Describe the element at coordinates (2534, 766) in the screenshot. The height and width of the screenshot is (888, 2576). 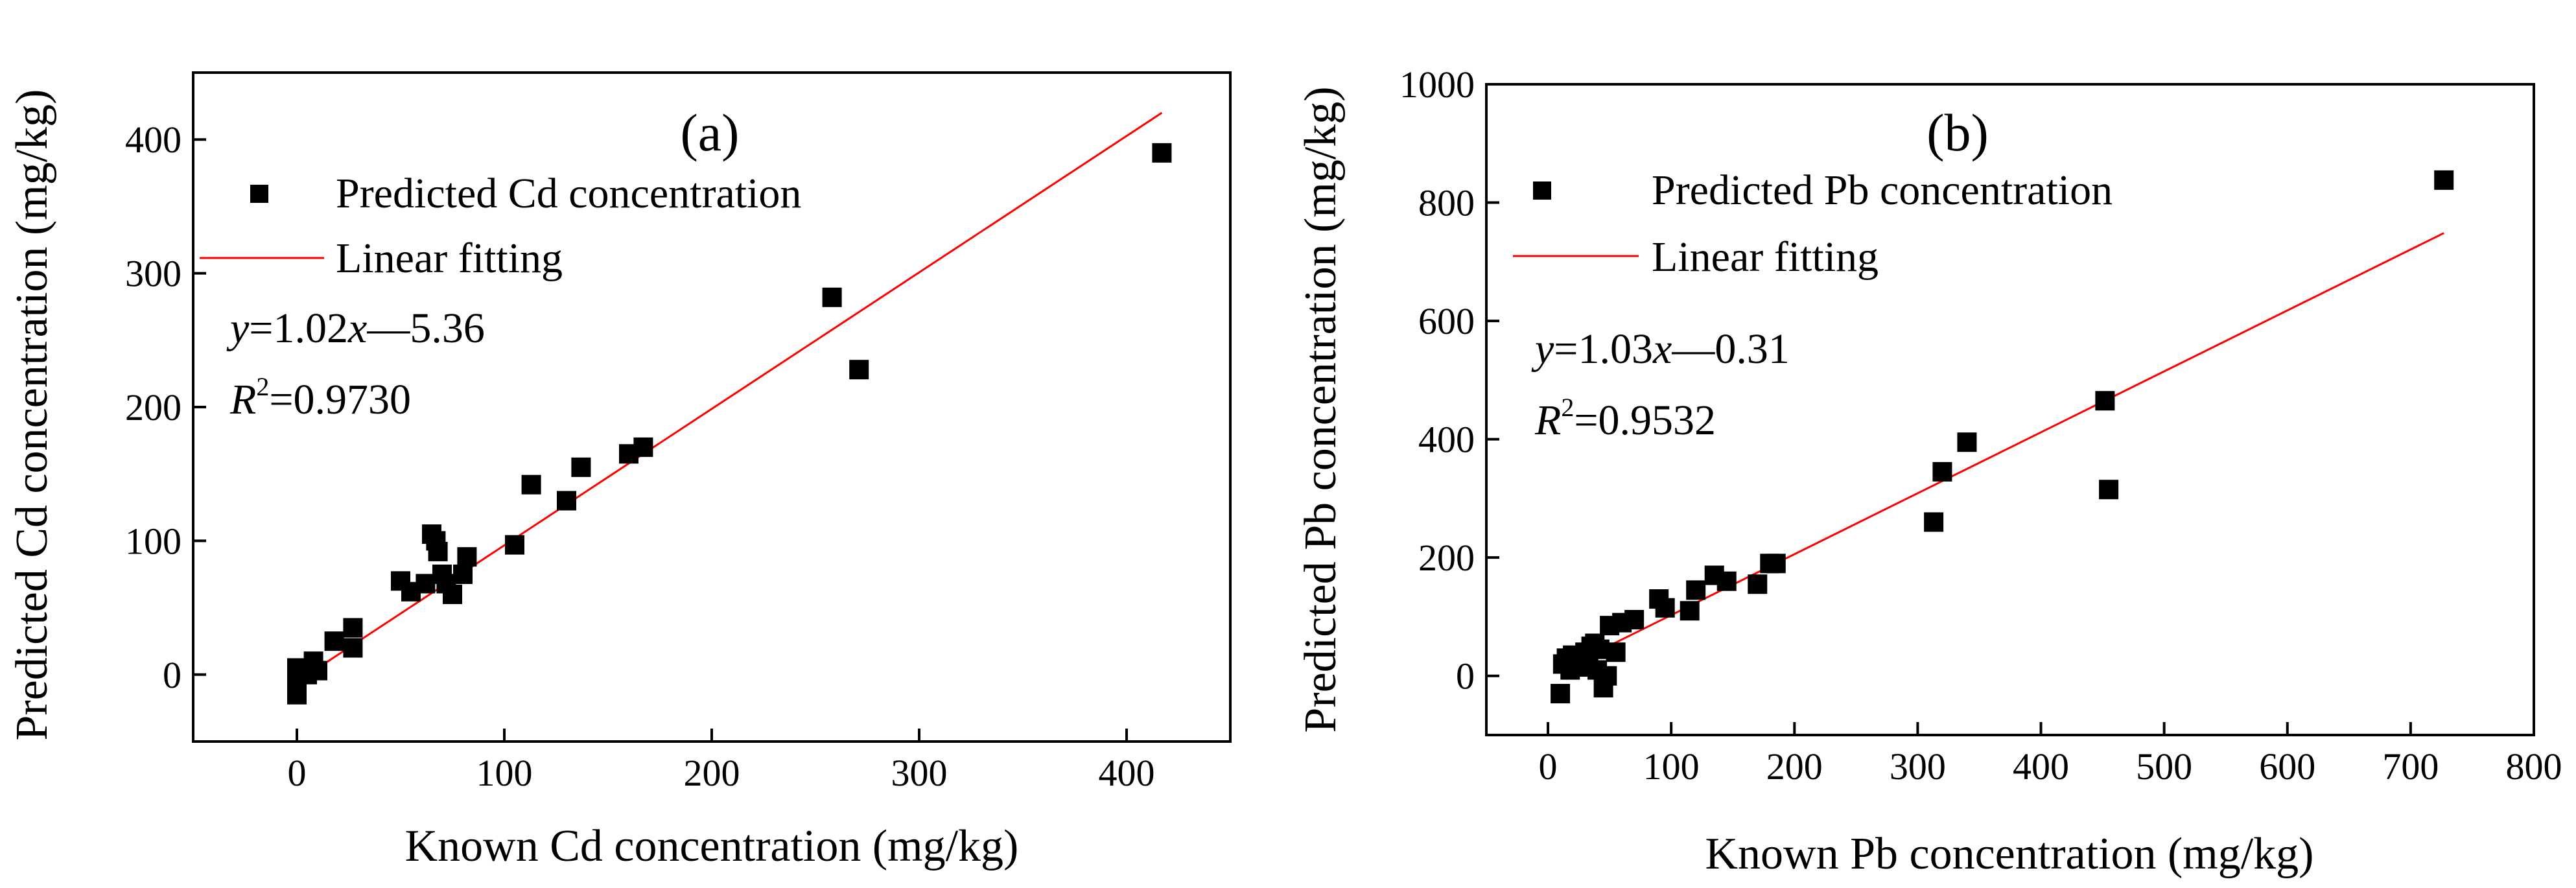
I see `x-tick-label: 800` at that location.